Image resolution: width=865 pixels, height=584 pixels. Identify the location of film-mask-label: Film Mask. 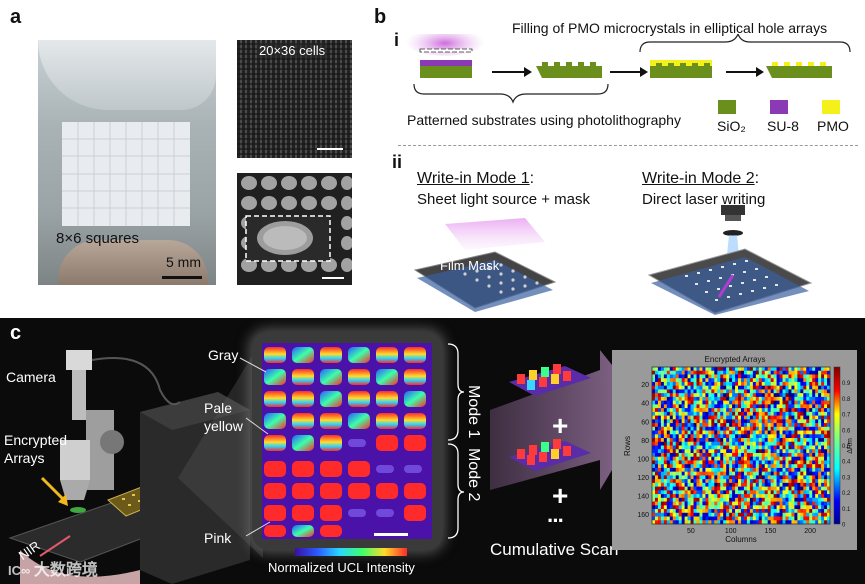
(470, 265).